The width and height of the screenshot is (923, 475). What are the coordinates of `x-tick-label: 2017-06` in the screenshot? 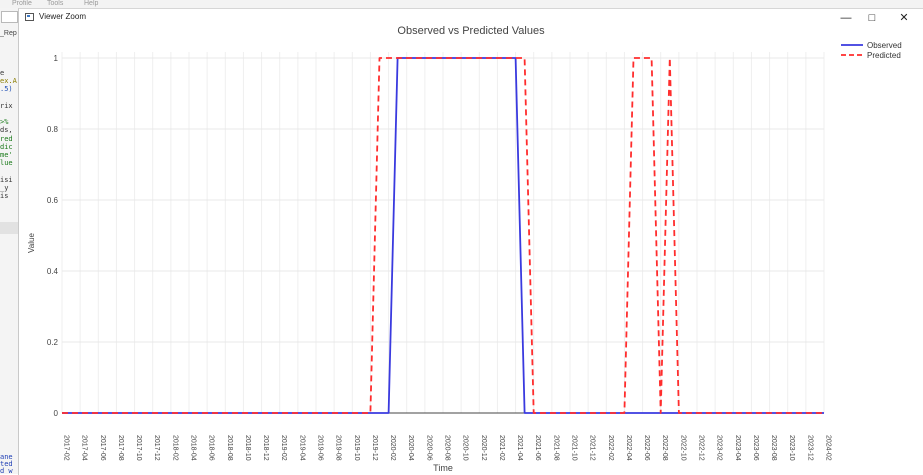 It's located at (102, 448).